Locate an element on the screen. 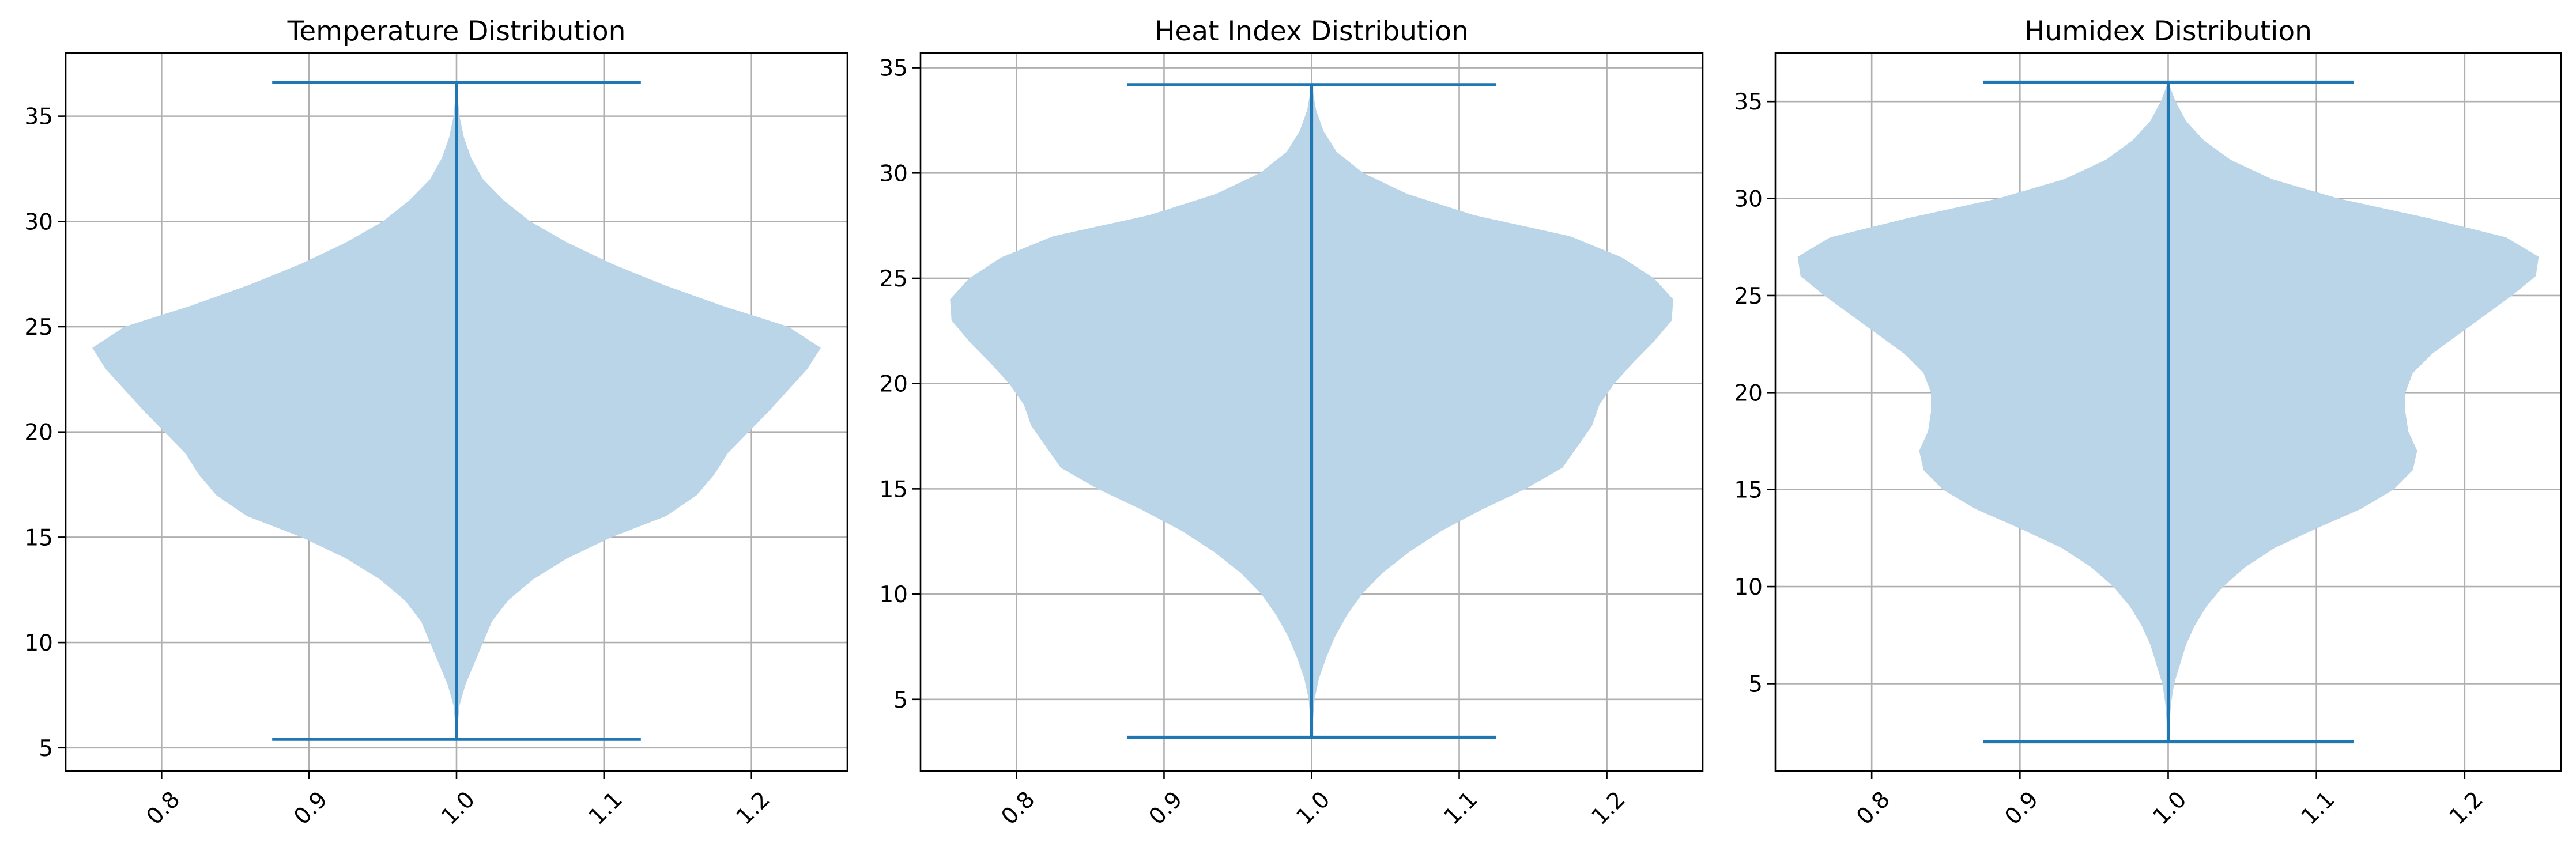 The height and width of the screenshot is (847, 2576). chart-title: Heat Index Distribution is located at coordinates (1312, 31).